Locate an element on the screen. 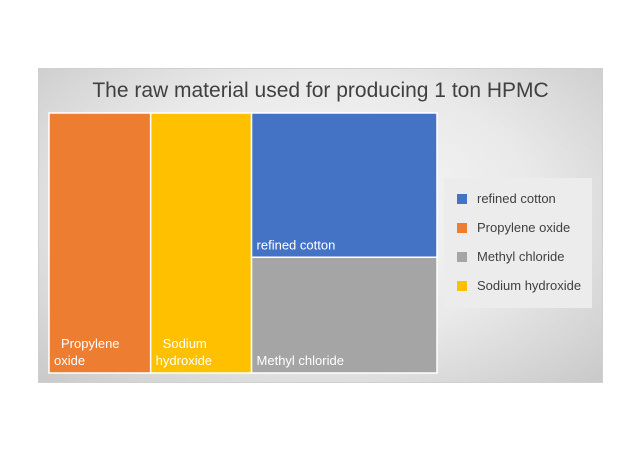 This screenshot has width=640, height=452. legend-item-refined-cotton: refined cotton is located at coordinates (524, 198).